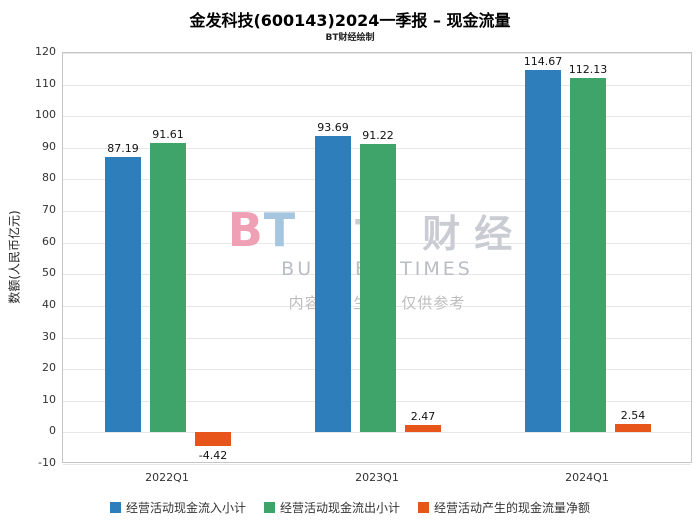  I want to click on y-tick-label: 80, so click(49, 178).